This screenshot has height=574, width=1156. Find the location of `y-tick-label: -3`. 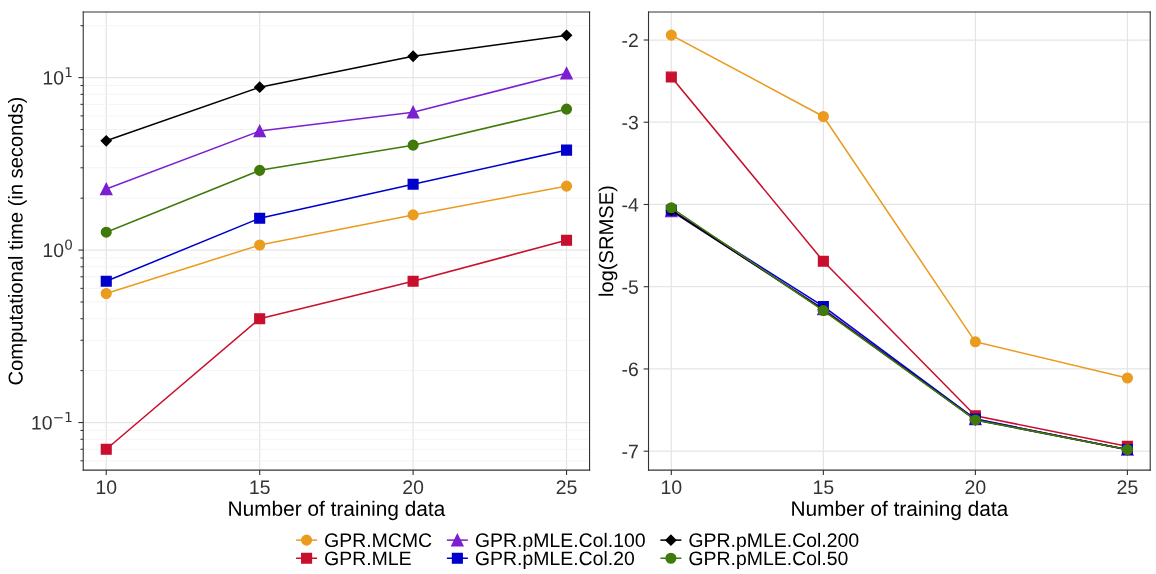

y-tick-label: -3 is located at coordinates (630, 122).